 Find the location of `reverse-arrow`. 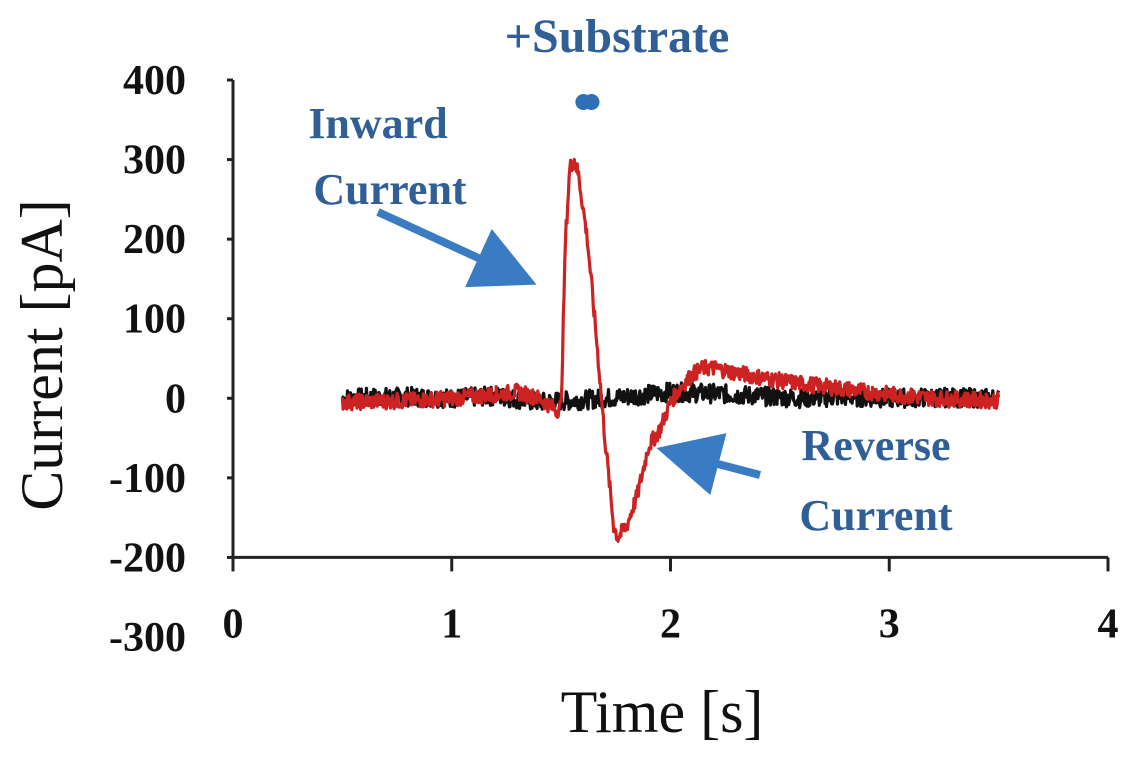

reverse-arrow is located at coordinates (709, 464).